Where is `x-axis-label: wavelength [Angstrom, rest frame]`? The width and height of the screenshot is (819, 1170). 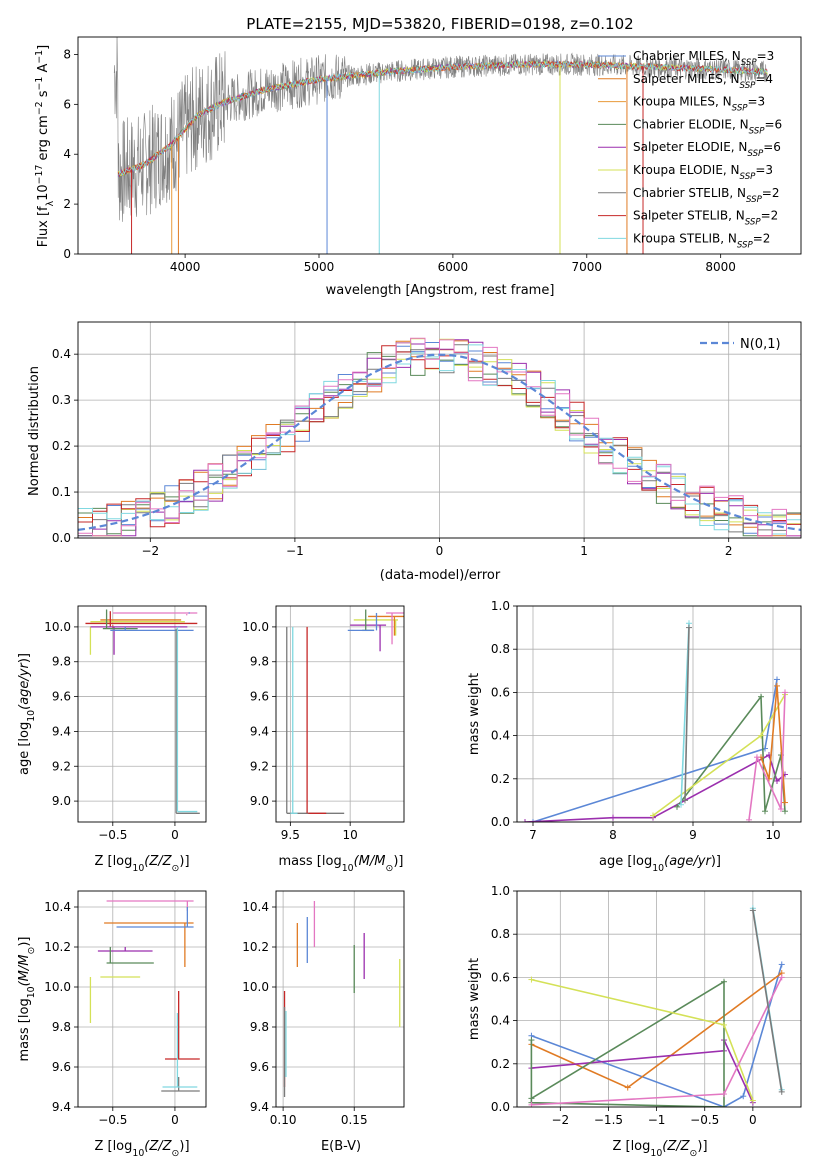
x-axis-label: wavelength [Angstrom, rest frame] is located at coordinates (440, 290).